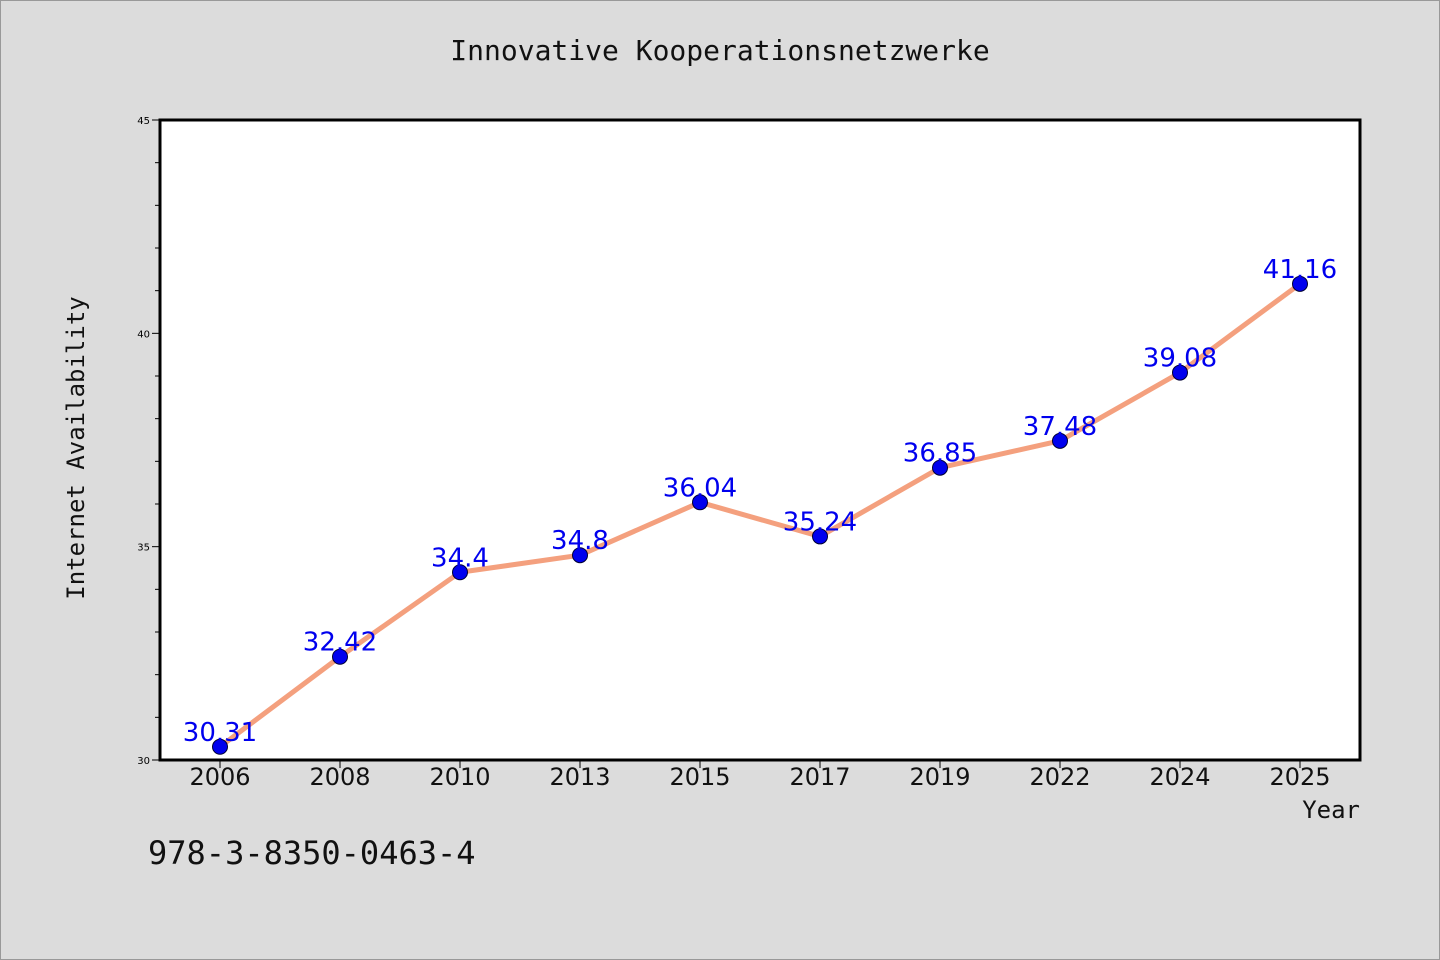 This screenshot has width=1440, height=960. What do you see at coordinates (819, 777) in the screenshot?
I see `x-tick-label: 2017` at bounding box center [819, 777].